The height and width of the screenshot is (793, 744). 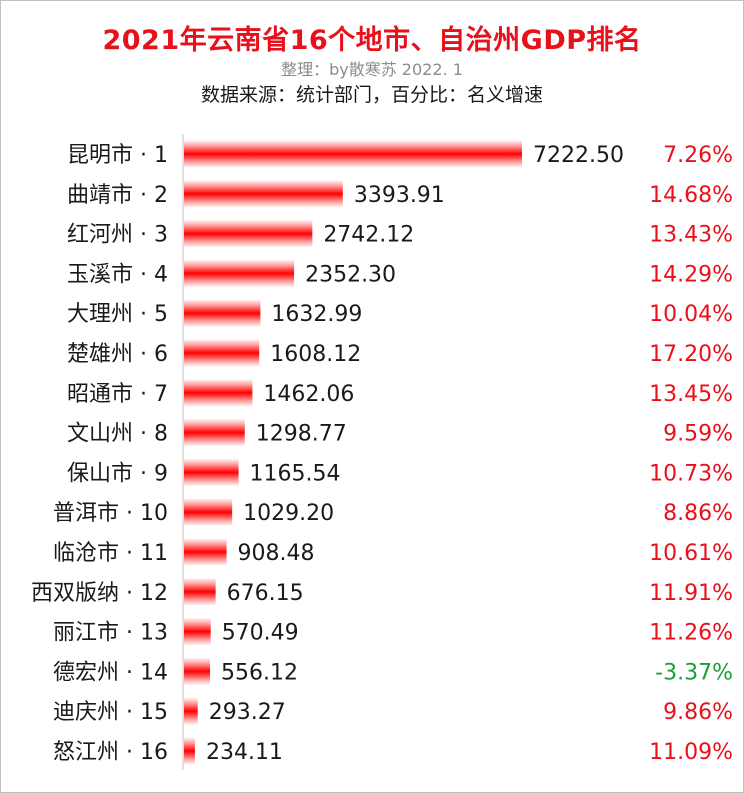 I want to click on category-label: 昭通市 · 7, so click(x=117, y=394).